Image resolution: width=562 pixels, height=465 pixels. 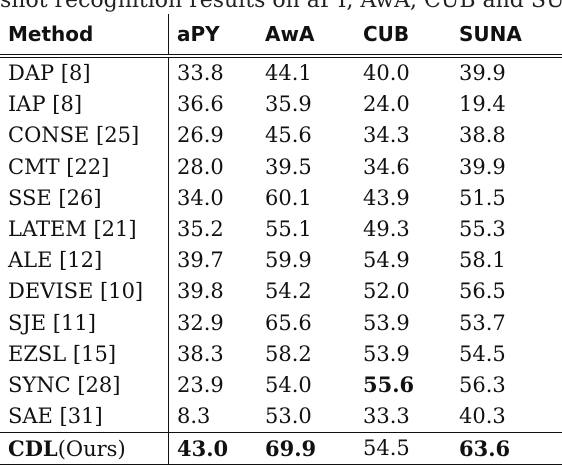 I want to click on table-row: CMT [22] 28.0 39.5 34.6 39.9, so click(x=281, y=167).